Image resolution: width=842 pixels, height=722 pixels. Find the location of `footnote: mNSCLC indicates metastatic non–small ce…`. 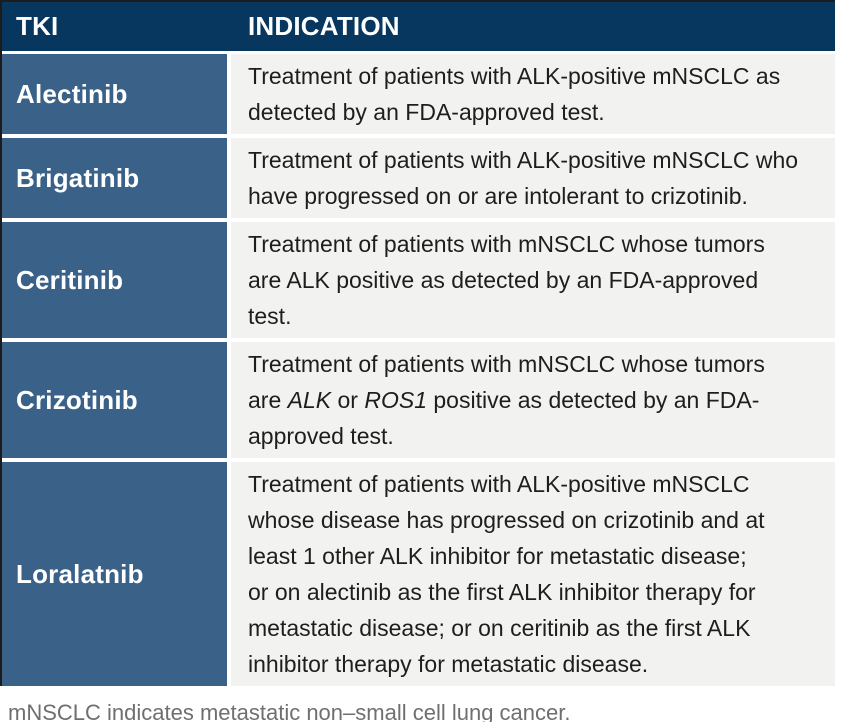

footnote: mNSCLC indicates metastatic non–small ce… is located at coordinates (289, 711).